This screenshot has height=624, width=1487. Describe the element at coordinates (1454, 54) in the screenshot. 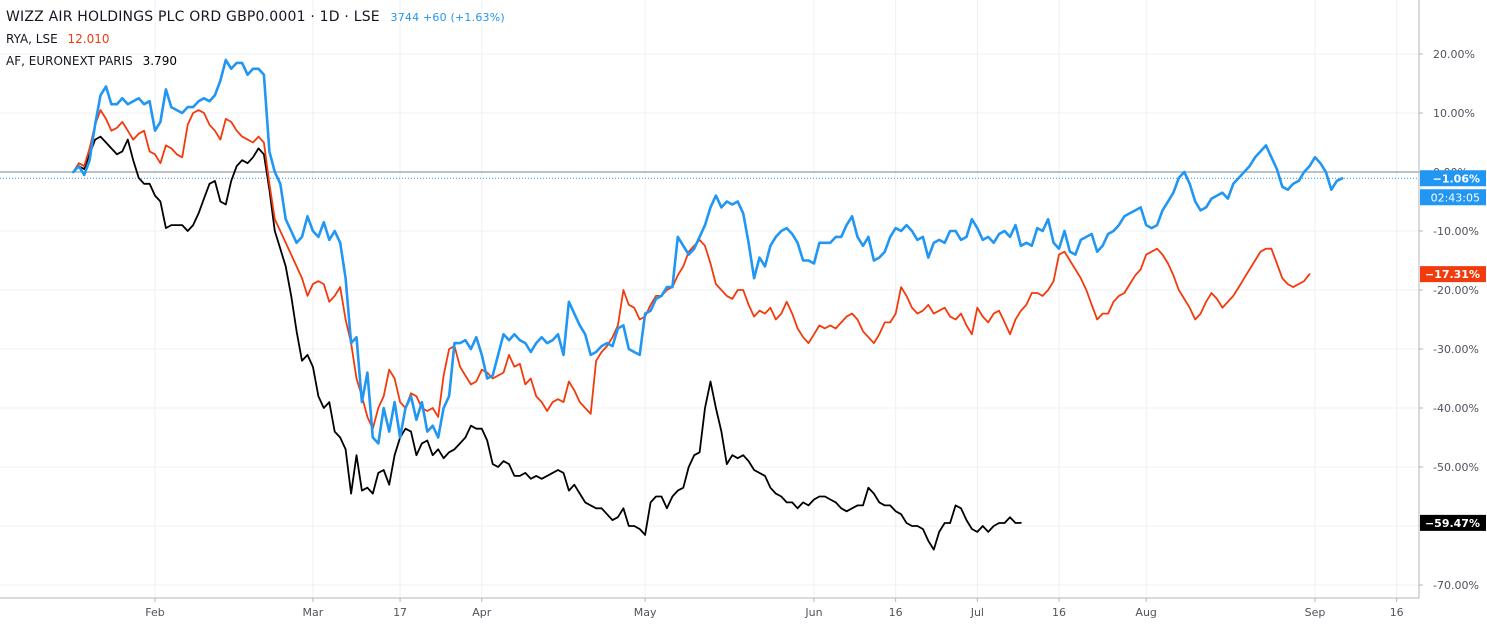

I see `y-tick-label: 20.00%` at that location.